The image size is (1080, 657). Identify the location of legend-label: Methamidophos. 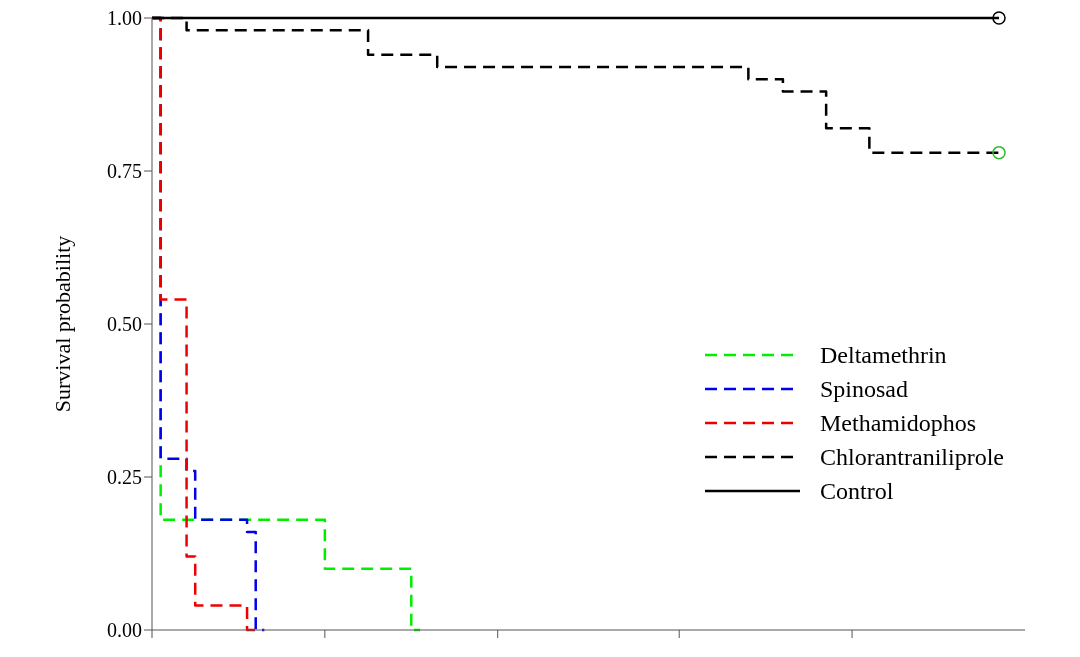
(898, 423).